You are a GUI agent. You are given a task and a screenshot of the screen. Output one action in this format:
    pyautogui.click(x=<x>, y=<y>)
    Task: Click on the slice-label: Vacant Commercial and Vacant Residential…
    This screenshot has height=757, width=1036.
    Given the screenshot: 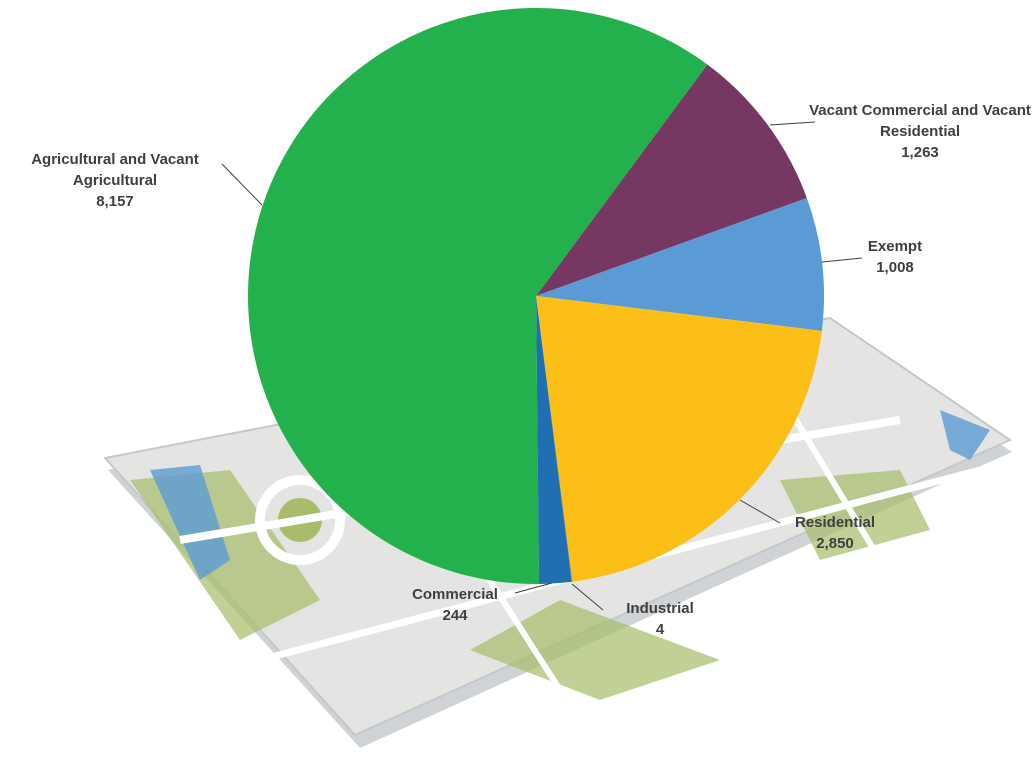 What is the action you would take?
    pyautogui.click(x=918, y=131)
    